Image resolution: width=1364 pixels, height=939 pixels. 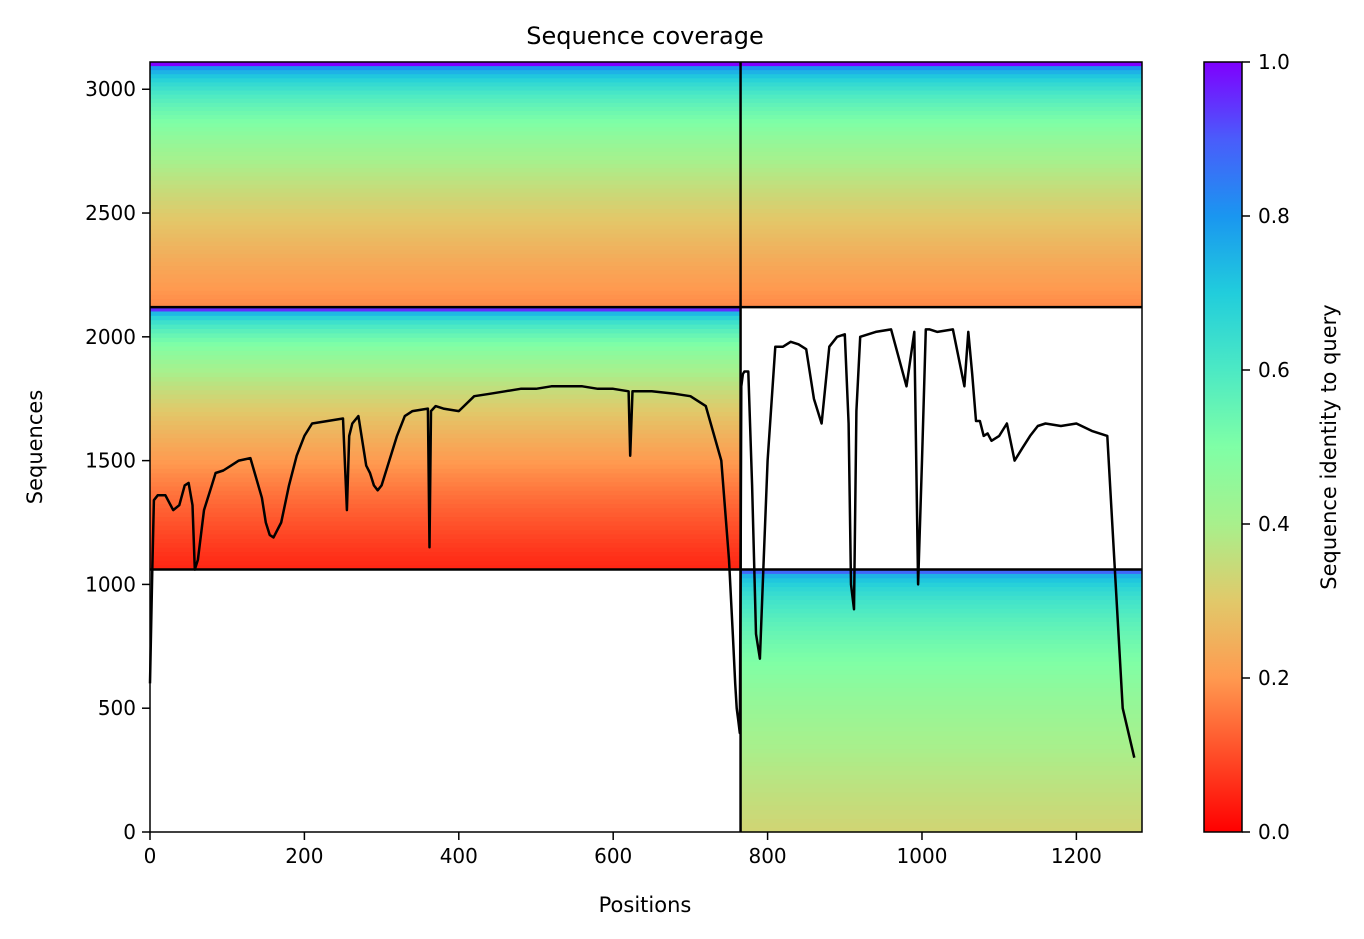 I want to click on x-tick-label: 600, so click(x=613, y=856).